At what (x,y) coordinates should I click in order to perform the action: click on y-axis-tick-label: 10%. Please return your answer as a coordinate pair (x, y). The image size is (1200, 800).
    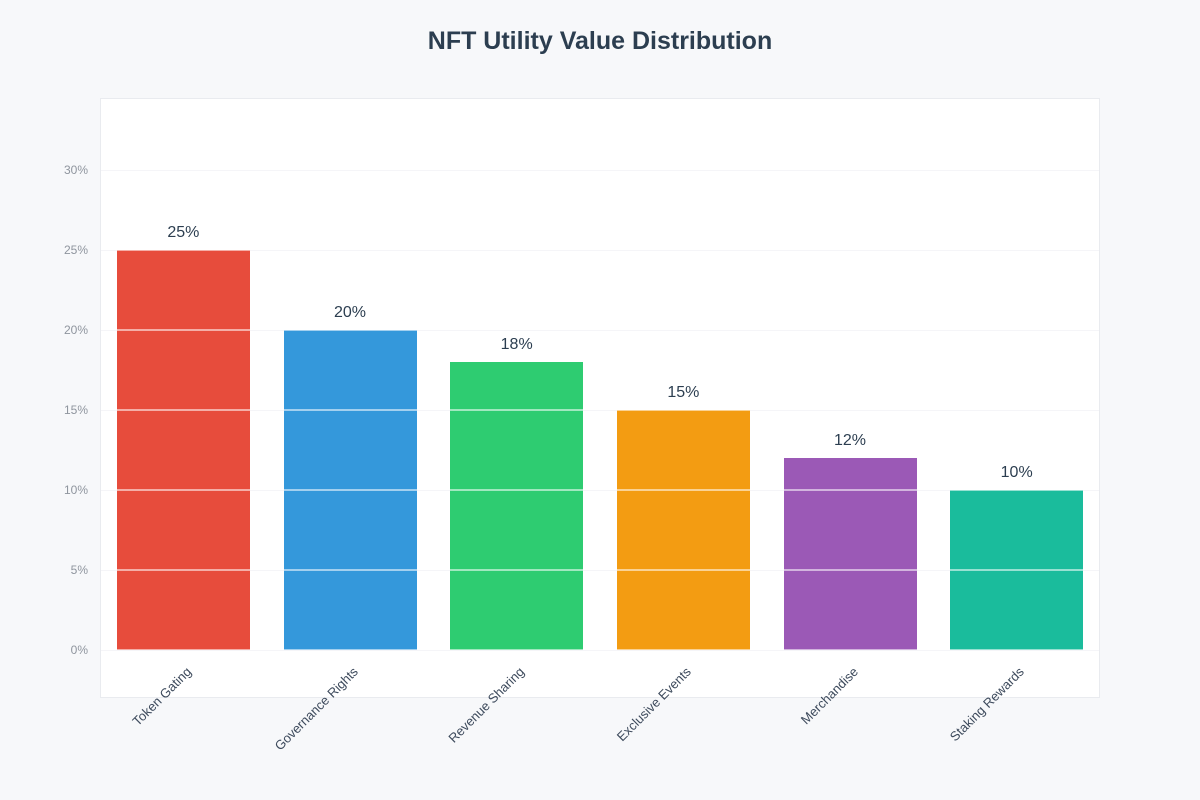
    Looking at the image, I should click on (75, 490).